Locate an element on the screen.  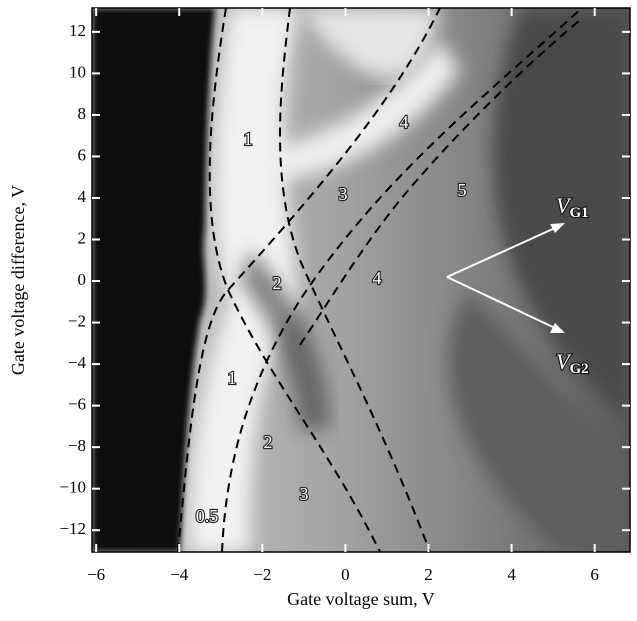
y-tick-label: 12 is located at coordinates (77, 30).